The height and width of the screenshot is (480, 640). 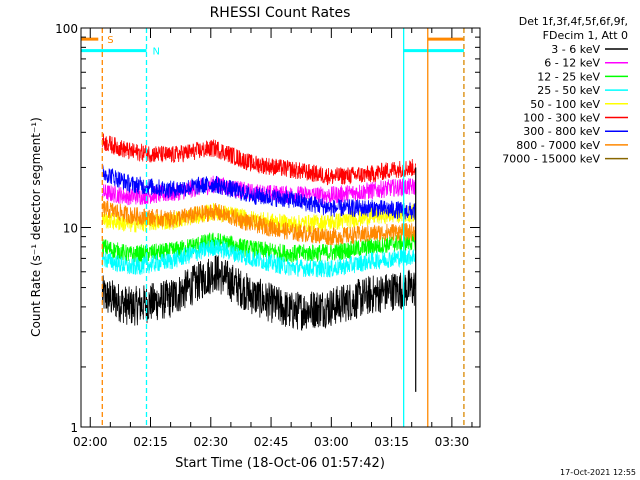 I want to click on flag-label-N: N, so click(x=155, y=52).